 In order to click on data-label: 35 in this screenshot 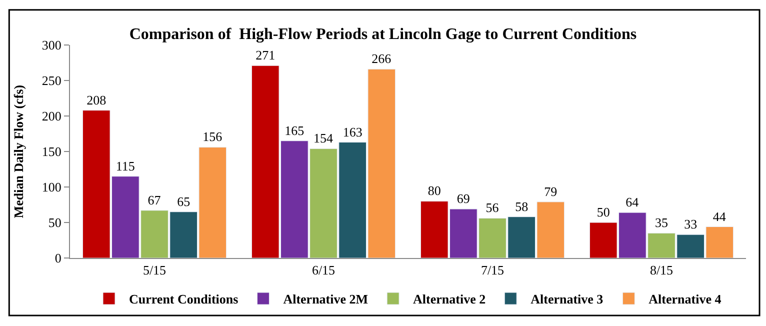, I will do `click(661, 222)`.